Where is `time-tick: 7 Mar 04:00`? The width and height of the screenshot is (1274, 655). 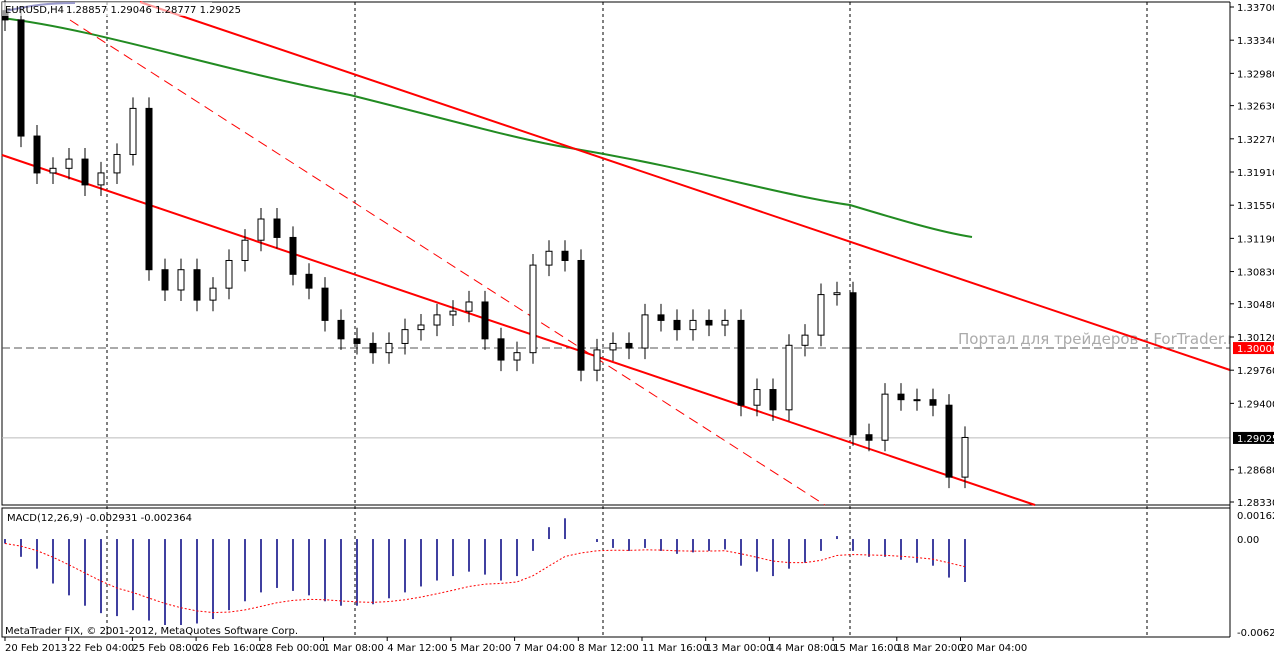 time-tick: 7 Mar 04:00 is located at coordinates (545, 648).